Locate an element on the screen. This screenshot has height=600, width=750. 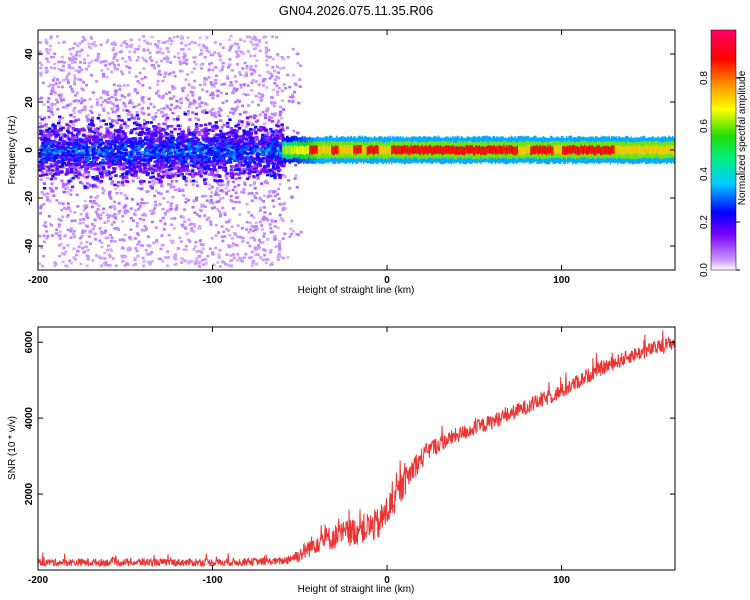
spectrogram-signal-cell is located at coordinates (324, 149).